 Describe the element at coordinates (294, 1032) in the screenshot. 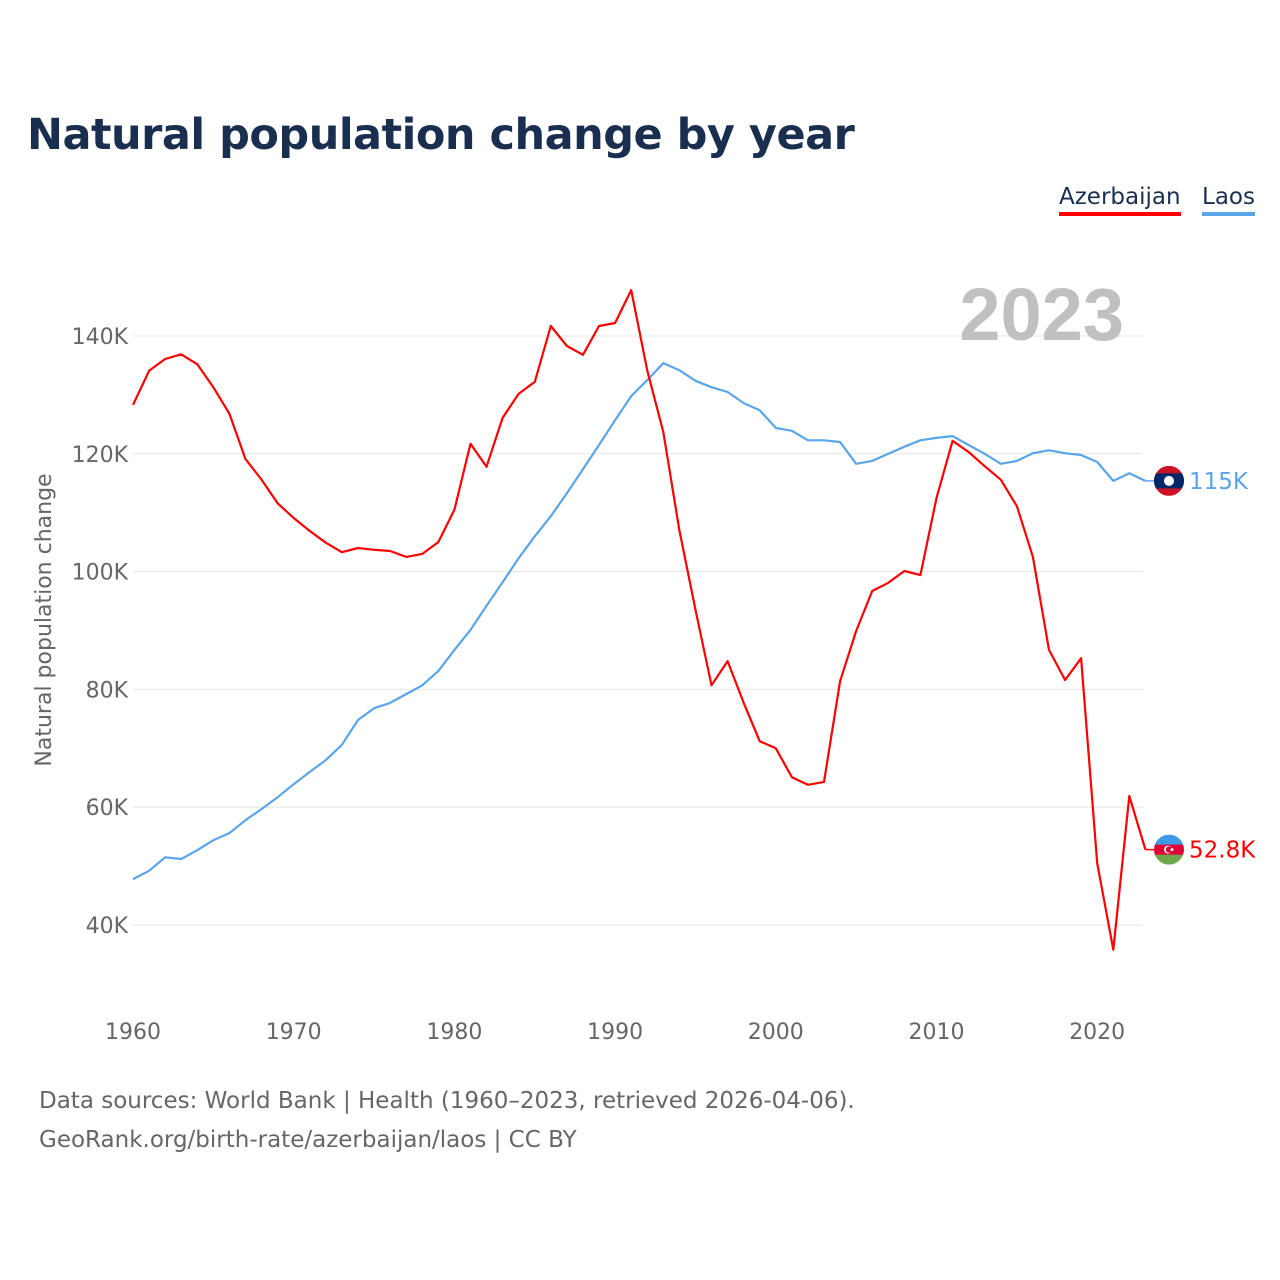

I see `x-tick-label: 1970` at that location.